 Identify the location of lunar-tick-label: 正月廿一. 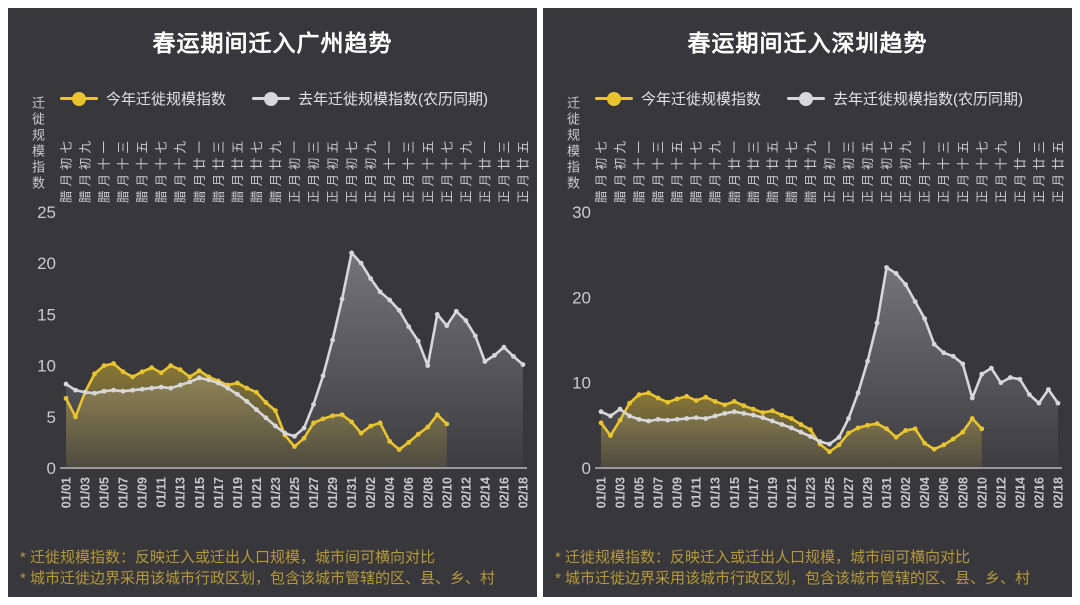
(485, 170).